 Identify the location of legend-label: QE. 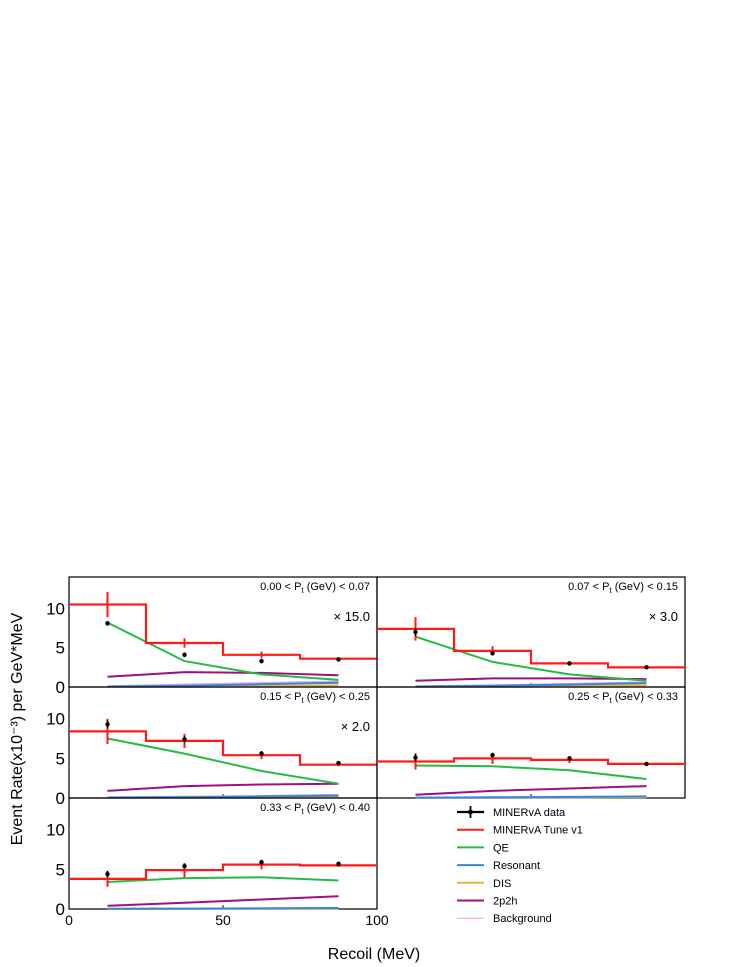
(501, 848).